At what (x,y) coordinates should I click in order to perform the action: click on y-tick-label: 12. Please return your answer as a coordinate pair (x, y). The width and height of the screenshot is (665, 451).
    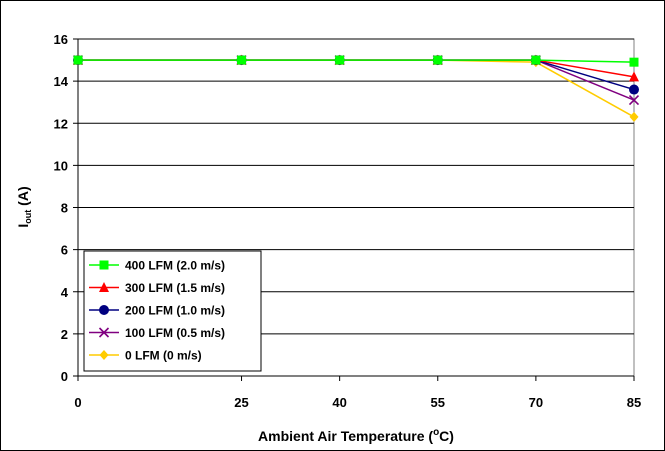
    Looking at the image, I should click on (61, 123).